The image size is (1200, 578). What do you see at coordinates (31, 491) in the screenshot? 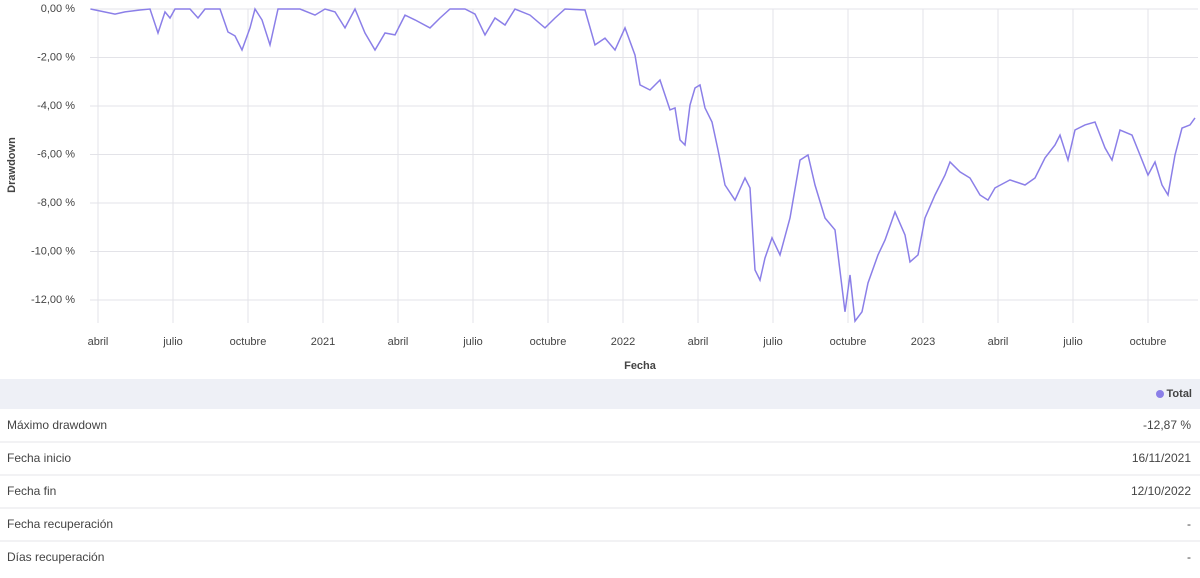
I see `row-label: Fecha fin` at bounding box center [31, 491].